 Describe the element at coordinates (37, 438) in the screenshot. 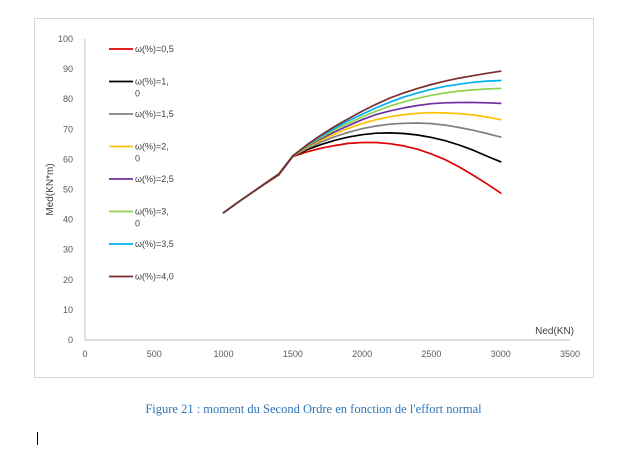

I see `text-cursor` at that location.